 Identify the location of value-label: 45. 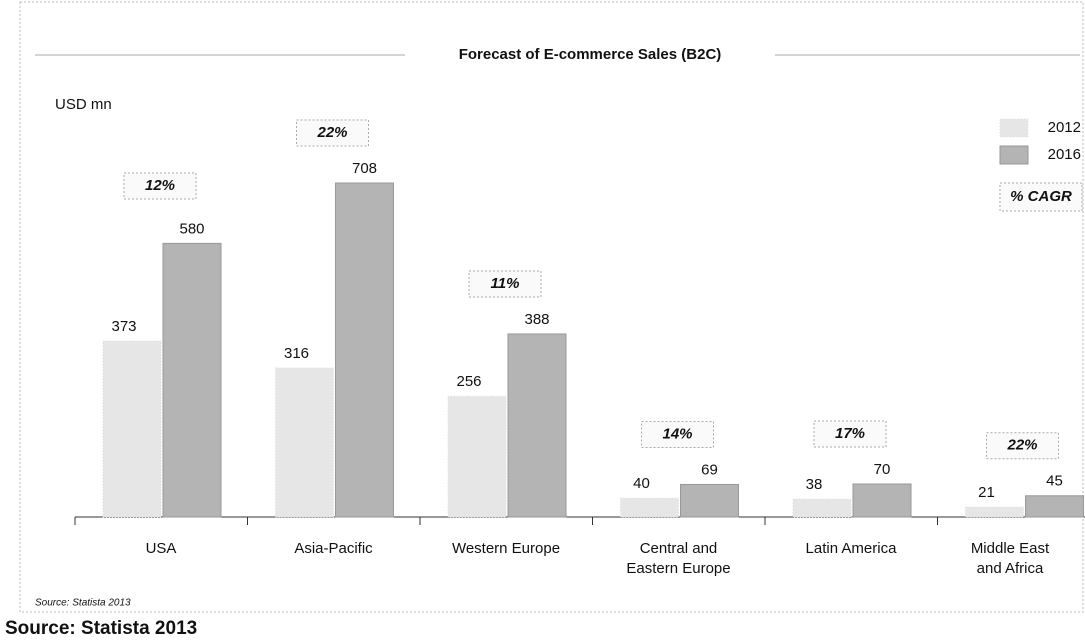
(1054, 481).